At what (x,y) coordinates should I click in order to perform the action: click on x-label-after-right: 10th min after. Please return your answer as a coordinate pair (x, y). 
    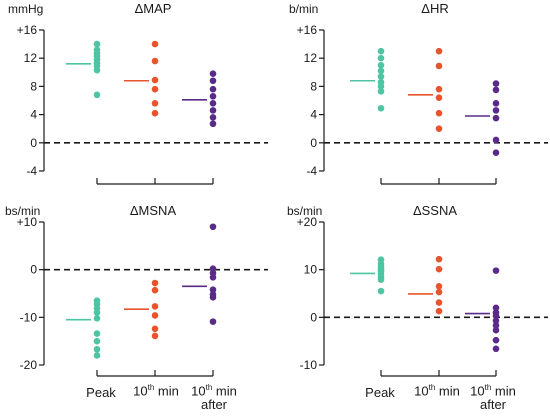
    Looking at the image, I should click on (493, 398).